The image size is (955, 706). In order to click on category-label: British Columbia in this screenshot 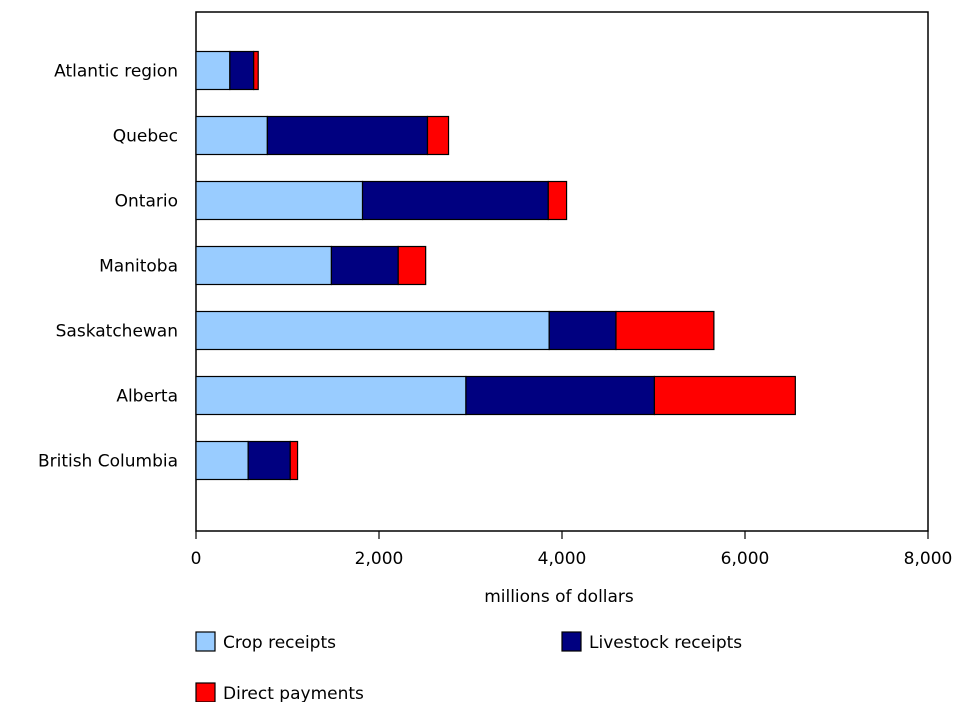, I will do `click(108, 462)`.